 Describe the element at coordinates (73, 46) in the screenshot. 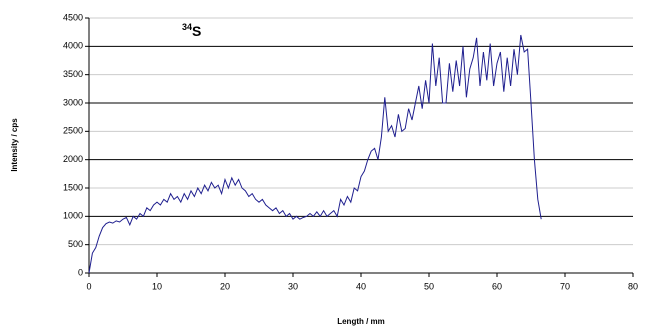

I see `y-tick-label: 4000` at that location.